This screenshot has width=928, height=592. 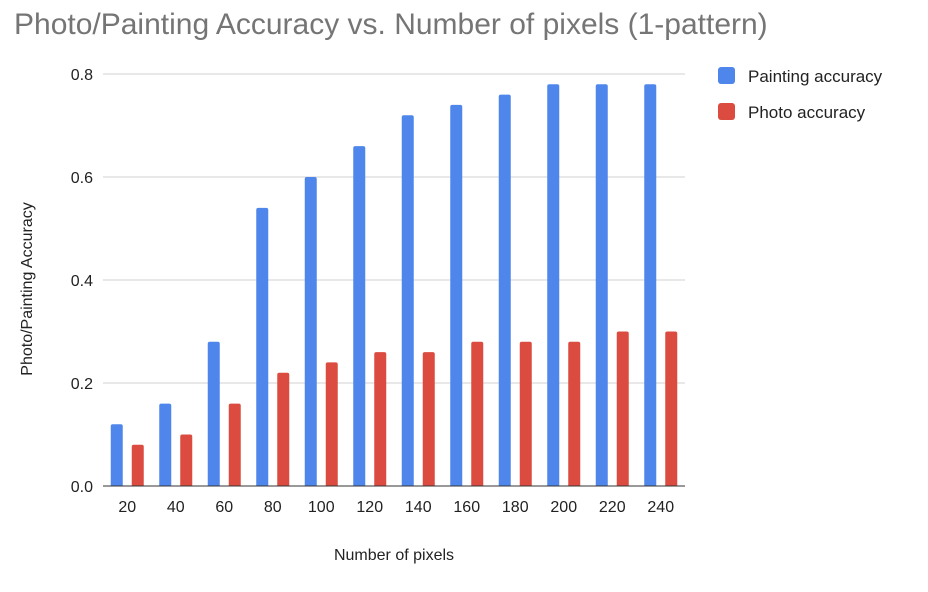 I want to click on x-tick-label: 100, so click(x=321, y=507).